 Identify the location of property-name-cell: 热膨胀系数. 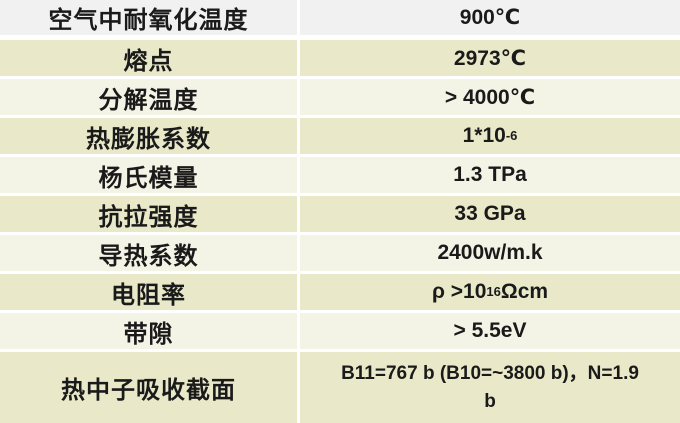
(148, 136).